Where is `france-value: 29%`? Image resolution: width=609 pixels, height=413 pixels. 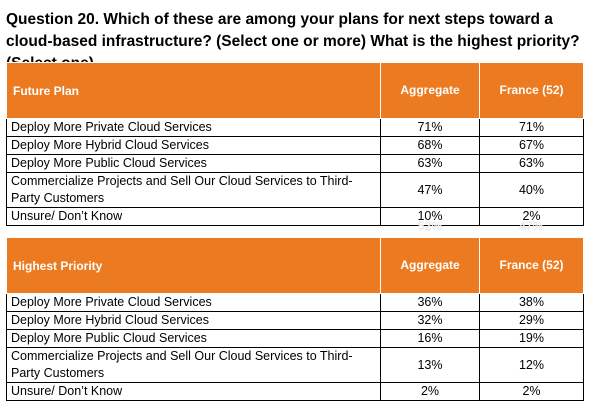 france-value: 29% is located at coordinates (531, 320).